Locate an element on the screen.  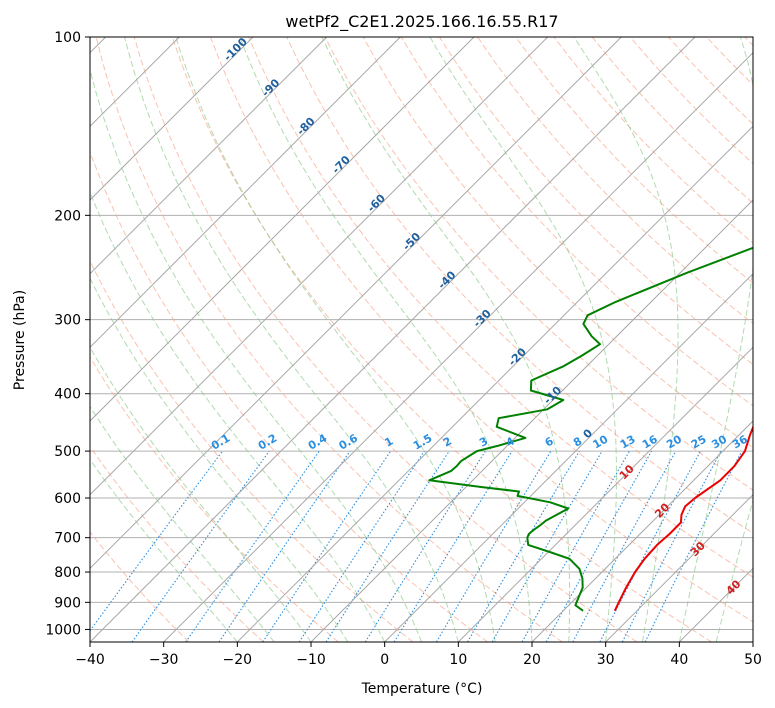
y-tick-label: 800 is located at coordinates (67, 573).